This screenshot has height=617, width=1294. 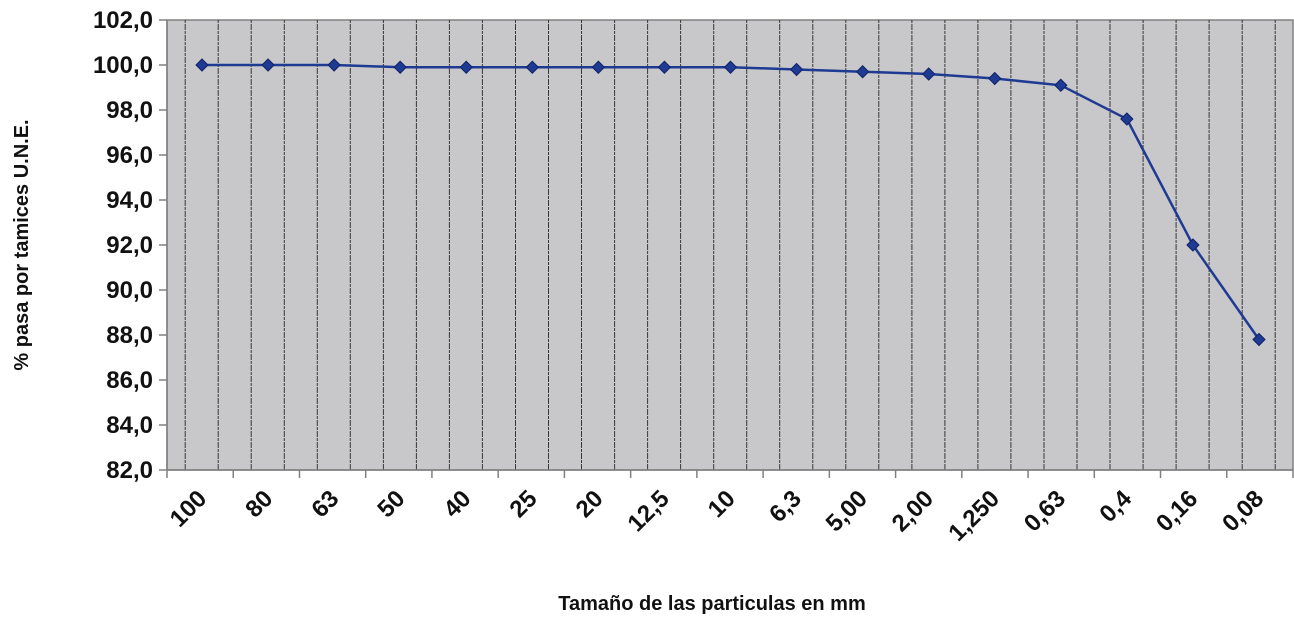 What do you see at coordinates (123, 65) in the screenshot?
I see `y-tick-label: 100,0` at bounding box center [123, 65].